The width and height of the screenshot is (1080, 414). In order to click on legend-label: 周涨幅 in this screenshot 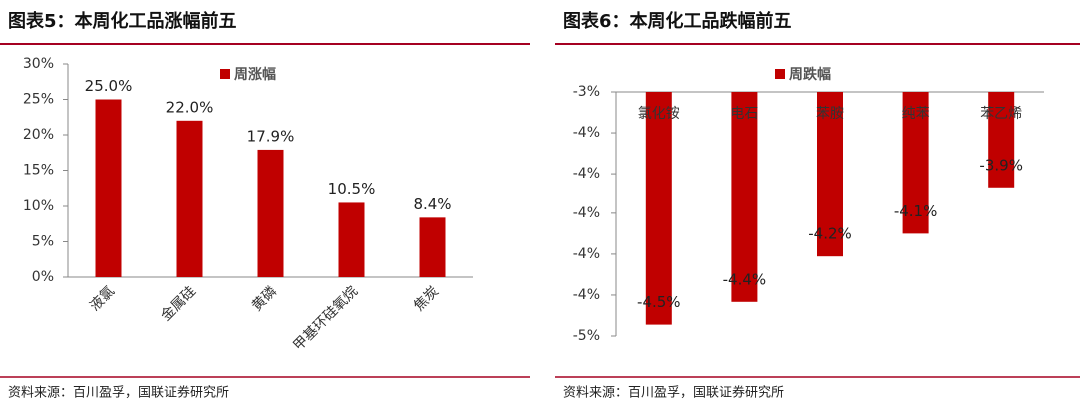, I will do `click(255, 74)`.